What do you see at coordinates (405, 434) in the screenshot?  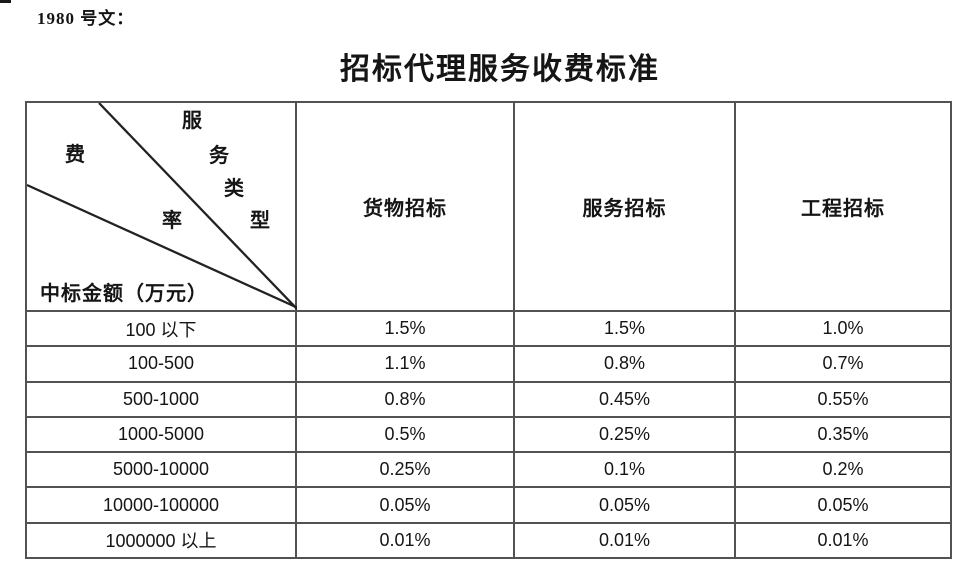 I see `fee-cell: 0.5%` at bounding box center [405, 434].